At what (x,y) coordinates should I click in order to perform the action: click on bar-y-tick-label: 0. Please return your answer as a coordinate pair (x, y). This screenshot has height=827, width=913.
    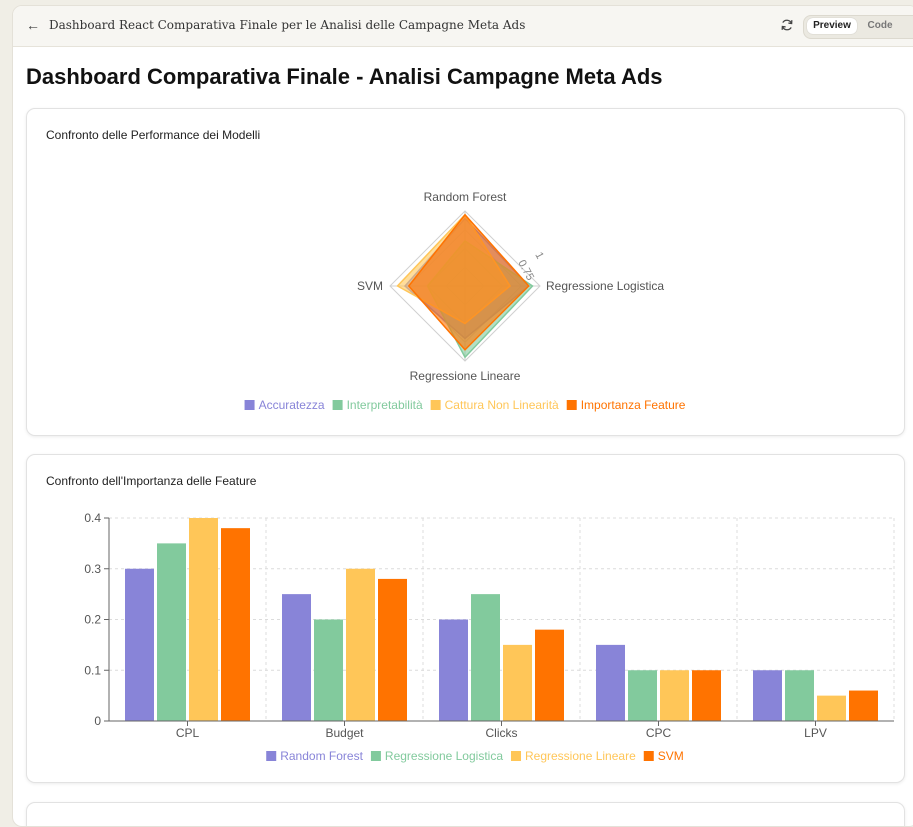
    Looking at the image, I should click on (97, 721).